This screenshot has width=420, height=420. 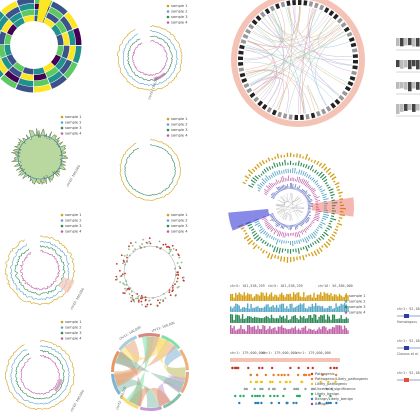 I want to click on legend-label: sample 2, so click(x=179, y=221).